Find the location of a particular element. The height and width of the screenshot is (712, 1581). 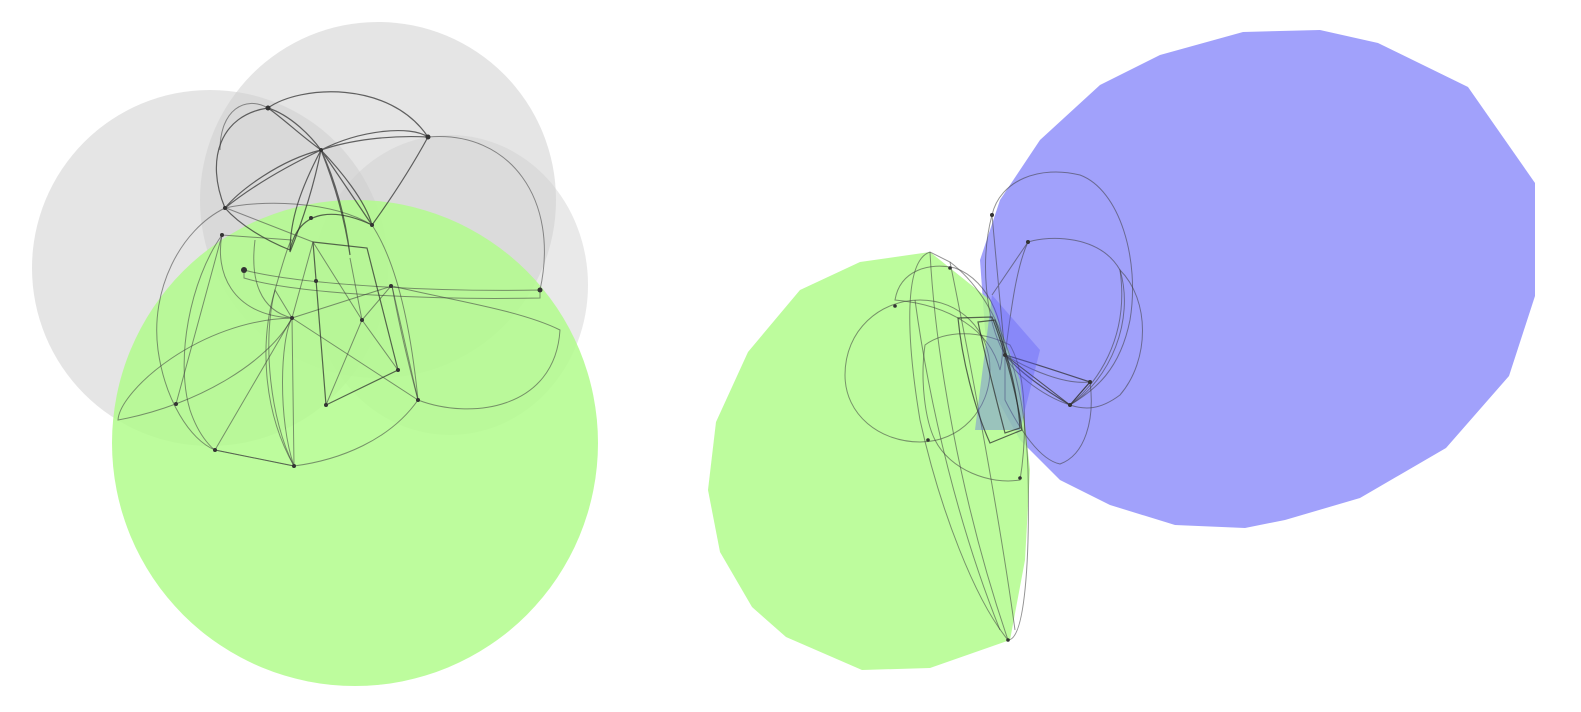

gray-shell-outline is located at coordinates (225, 337).